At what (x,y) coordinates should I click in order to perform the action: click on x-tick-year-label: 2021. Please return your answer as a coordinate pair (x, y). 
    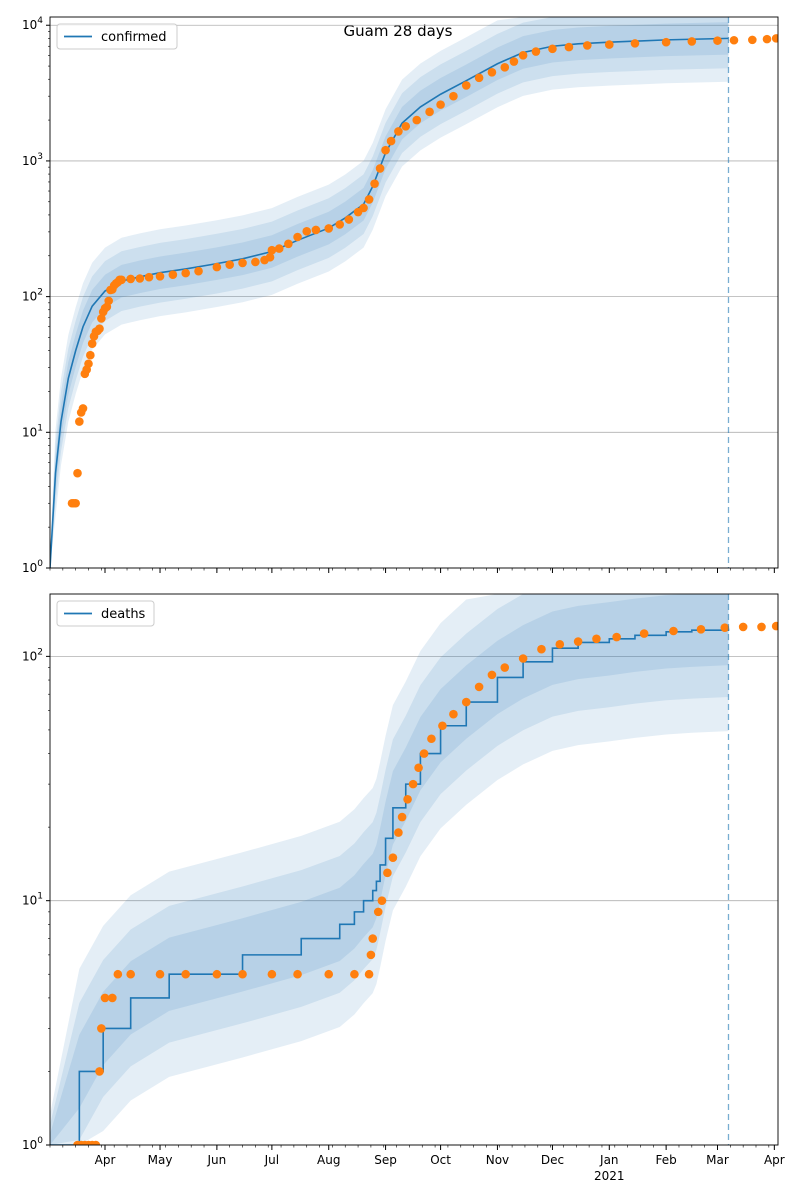
    Looking at the image, I should click on (609, 1176).